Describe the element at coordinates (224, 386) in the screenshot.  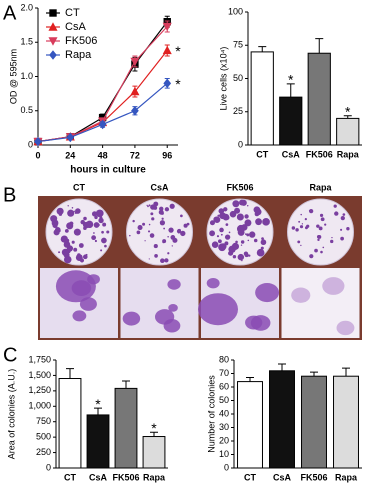
I see `y-tick-label: 60` at that location.